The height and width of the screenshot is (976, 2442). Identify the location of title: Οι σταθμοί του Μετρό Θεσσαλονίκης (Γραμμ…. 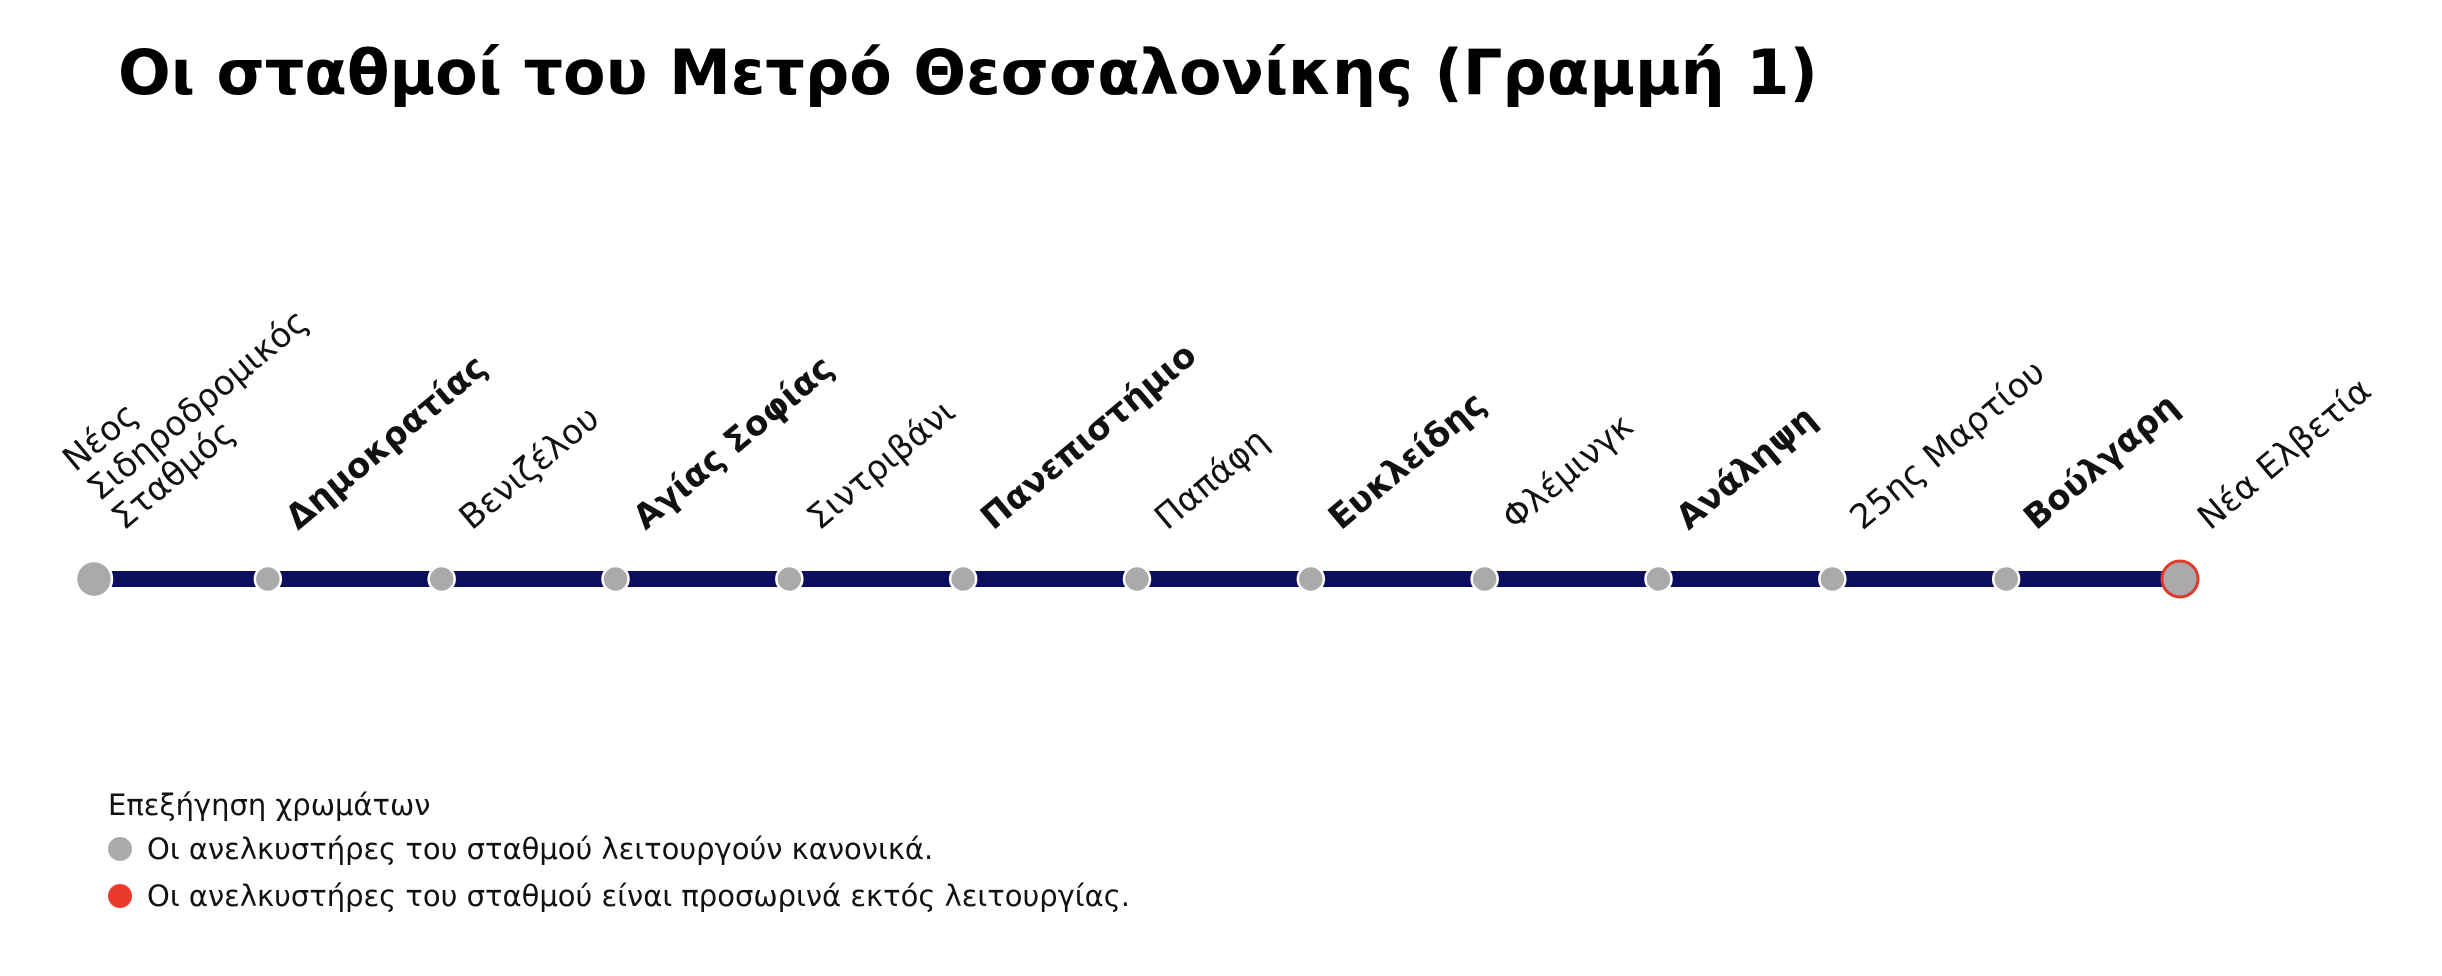
(968, 72).